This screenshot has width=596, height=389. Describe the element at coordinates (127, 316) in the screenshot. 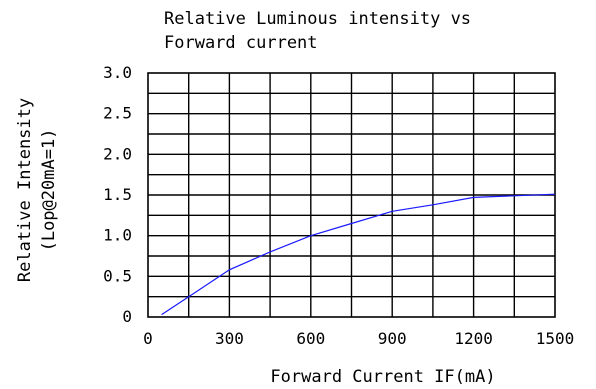

I see `y-tick-label: 0` at that location.